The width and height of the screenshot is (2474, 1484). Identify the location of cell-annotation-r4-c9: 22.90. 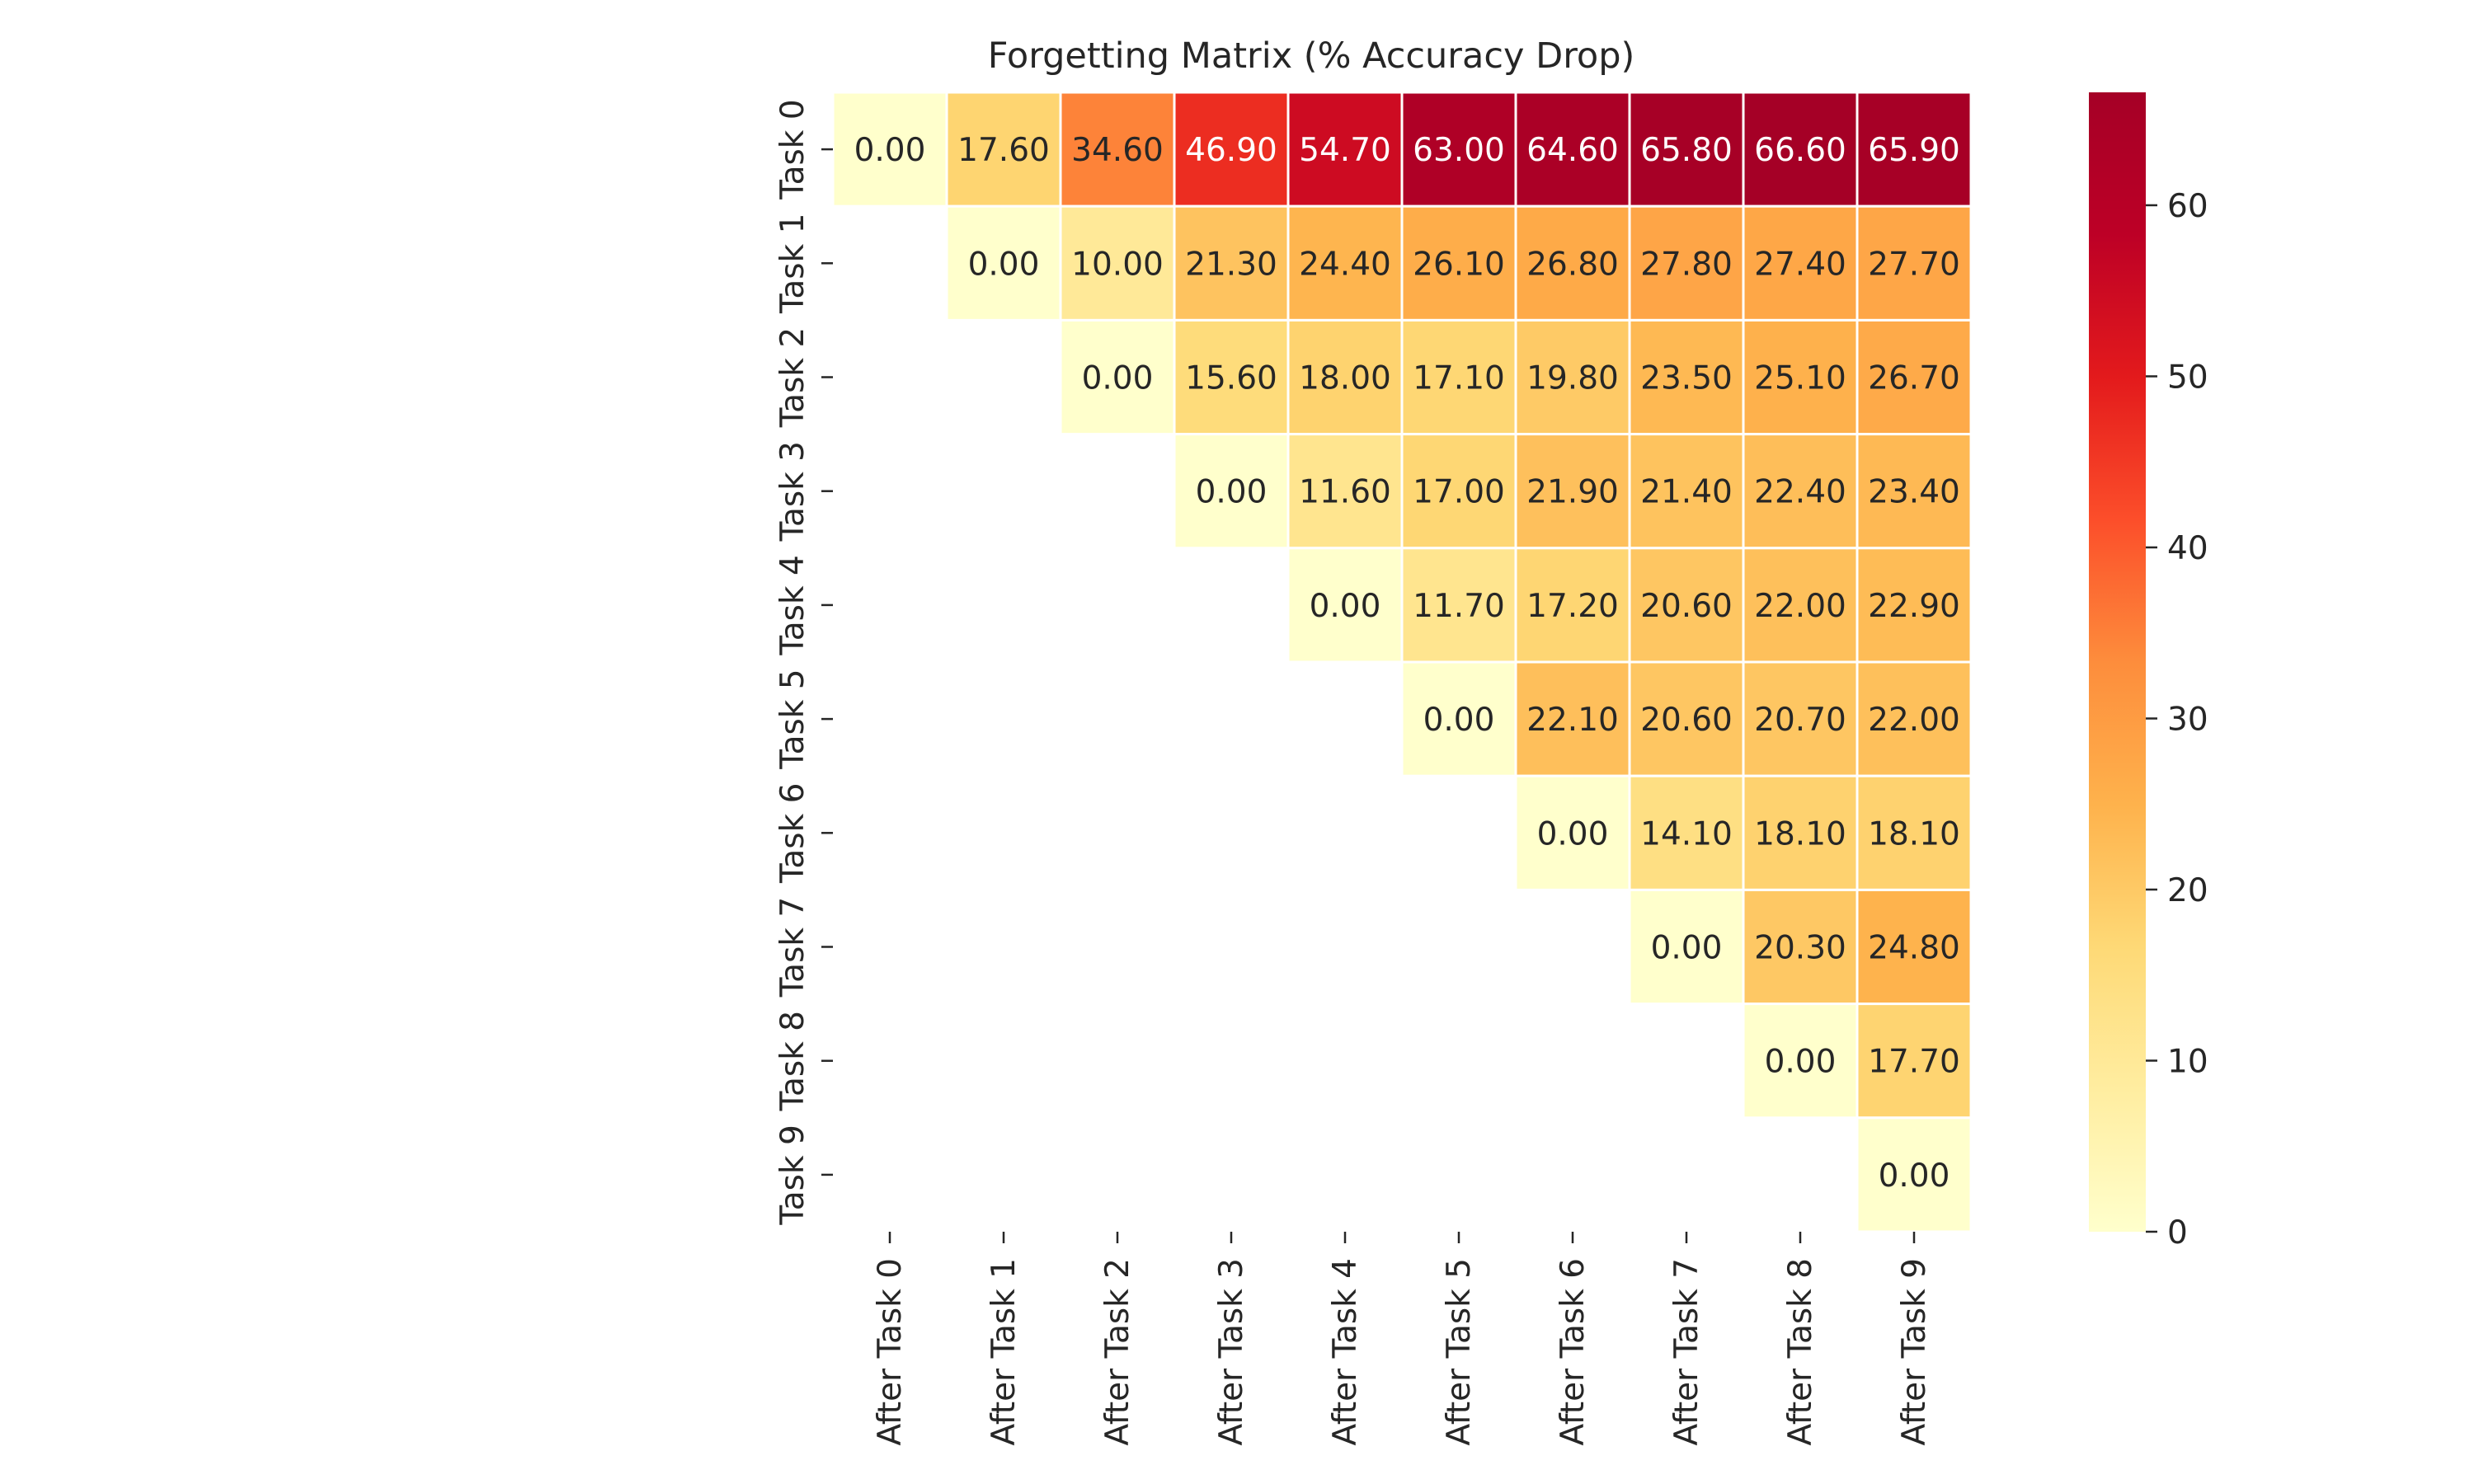
(1914, 606).